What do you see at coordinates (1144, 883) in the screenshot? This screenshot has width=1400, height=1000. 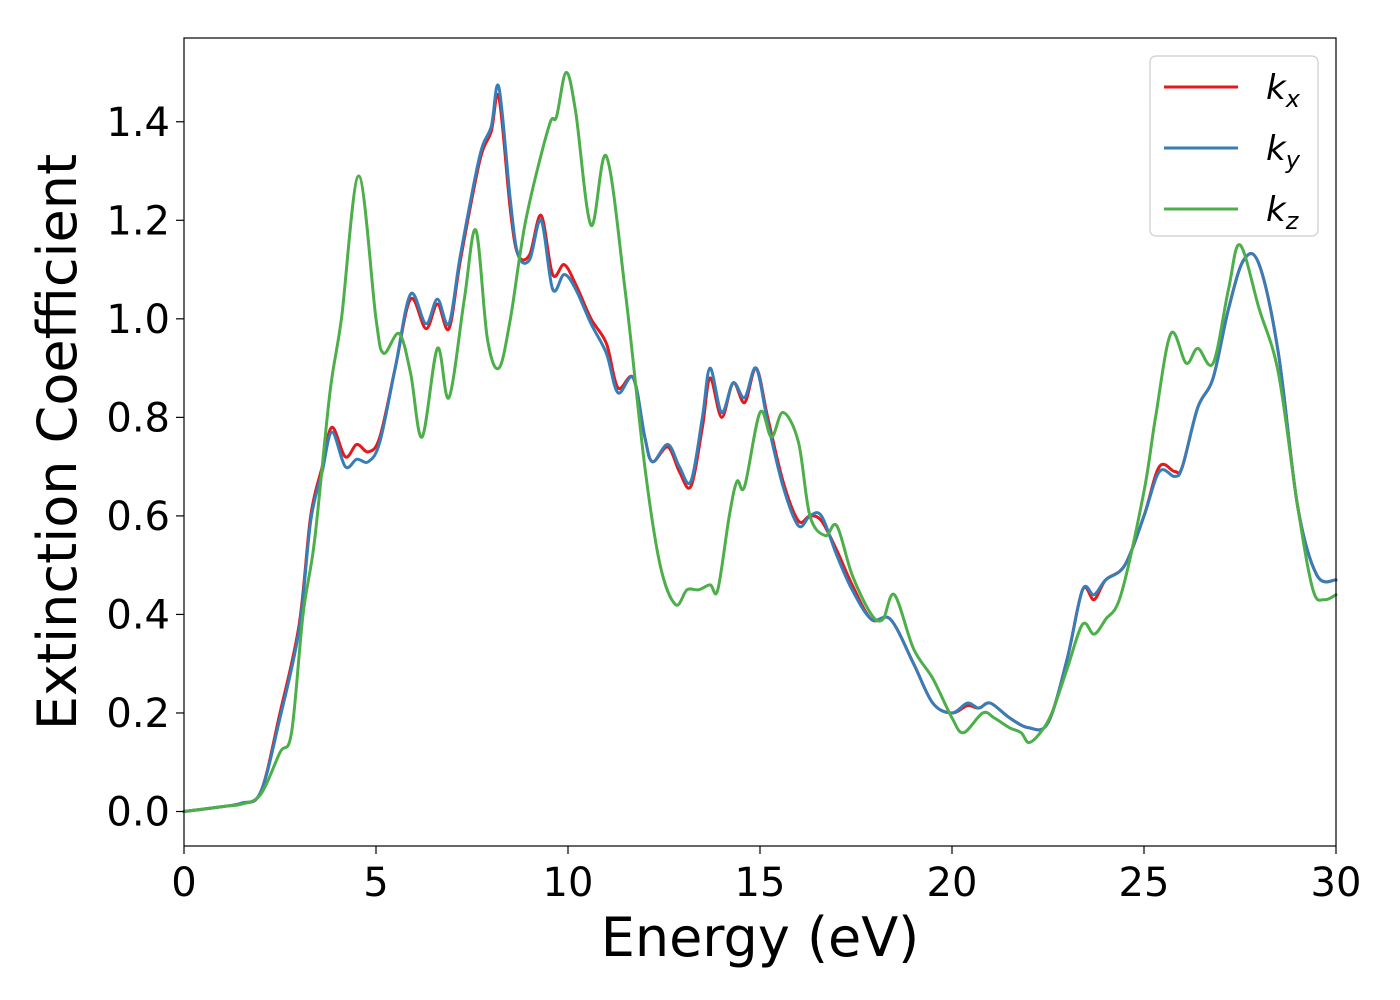 I see `x-tick-label: 25` at bounding box center [1144, 883].